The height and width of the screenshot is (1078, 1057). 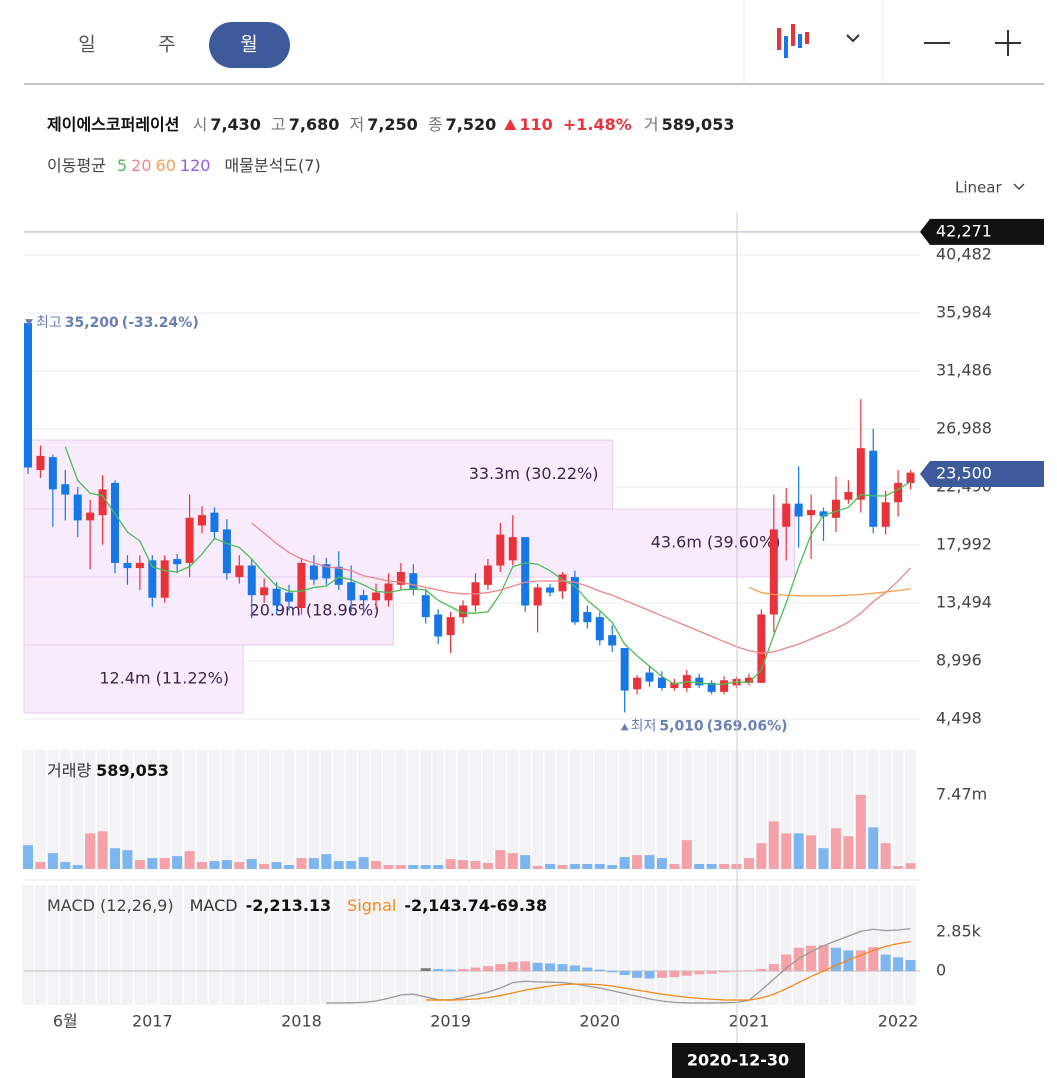 I want to click on ma-legend: 이동평균 5 20 60 120 매물분석도(7), so click(x=184, y=165).